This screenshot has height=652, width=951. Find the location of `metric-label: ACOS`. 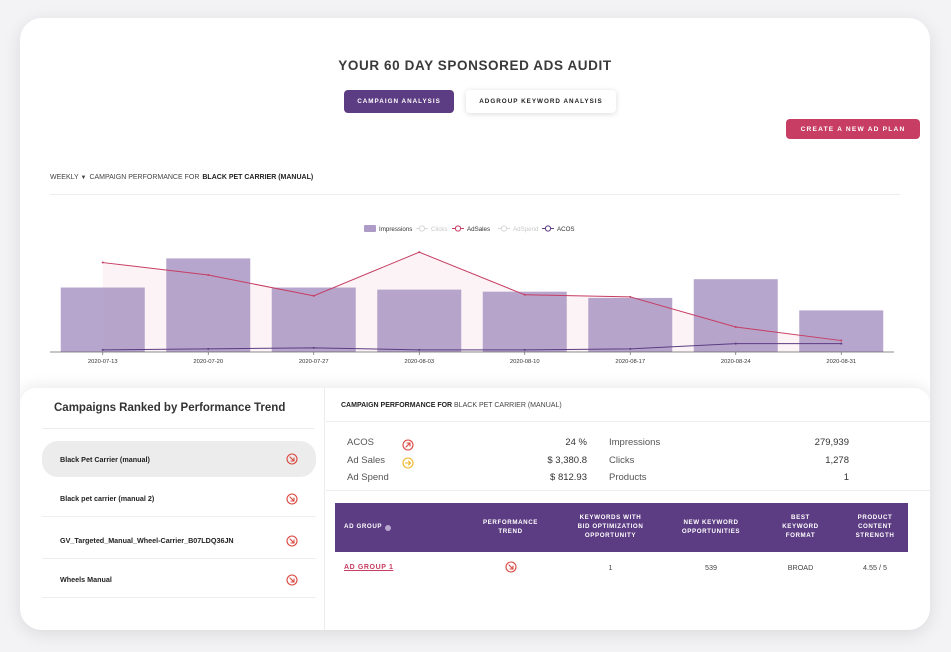

metric-label: ACOS is located at coordinates (360, 442).